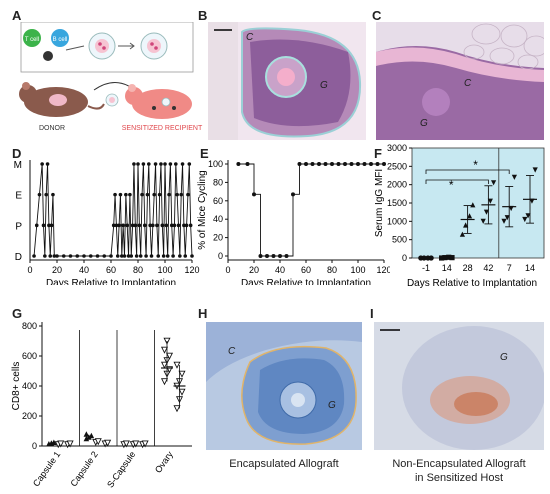  What do you see at coordinates (488, 268) in the screenshot?
I see `f-x-tick-label: 42` at bounding box center [488, 268].